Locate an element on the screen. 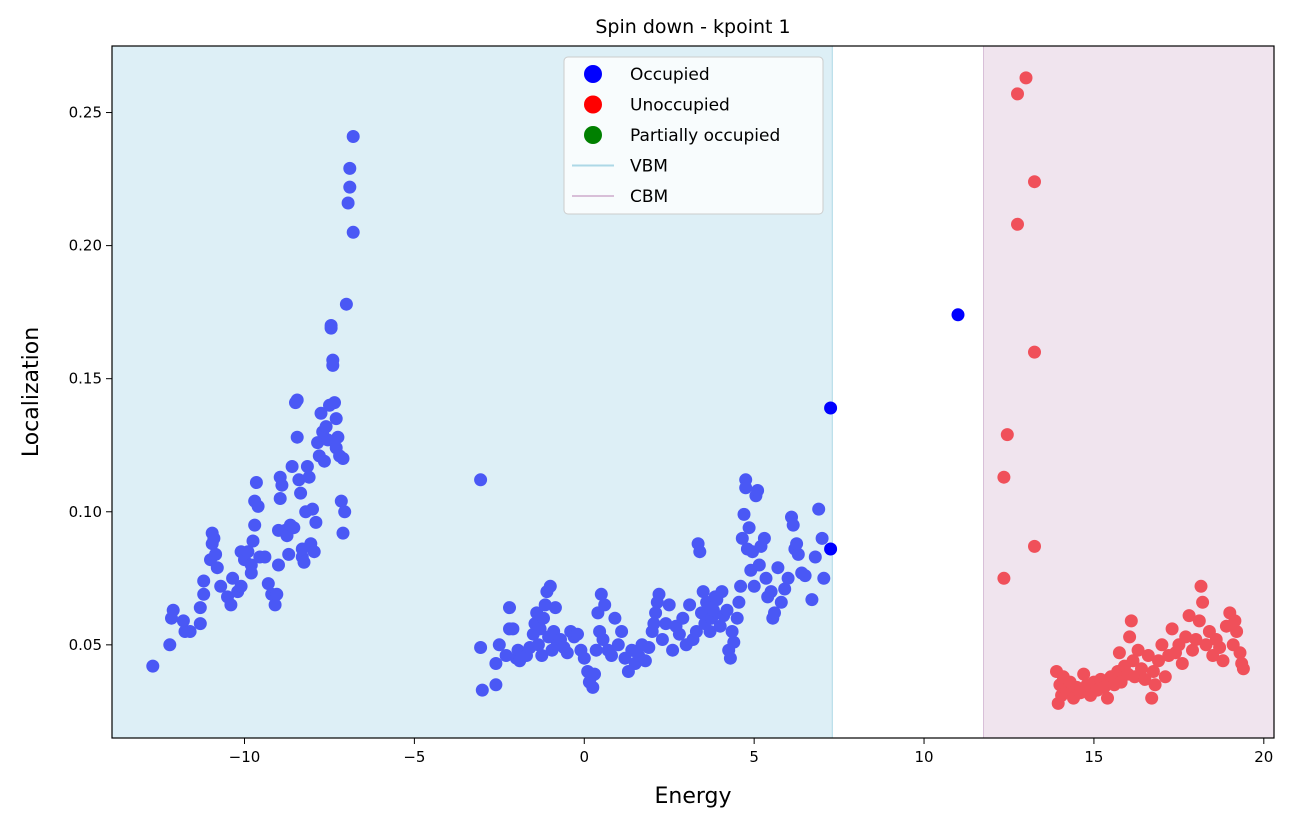 The width and height of the screenshot is (1292, 825). legend-label: VBM is located at coordinates (649, 167).